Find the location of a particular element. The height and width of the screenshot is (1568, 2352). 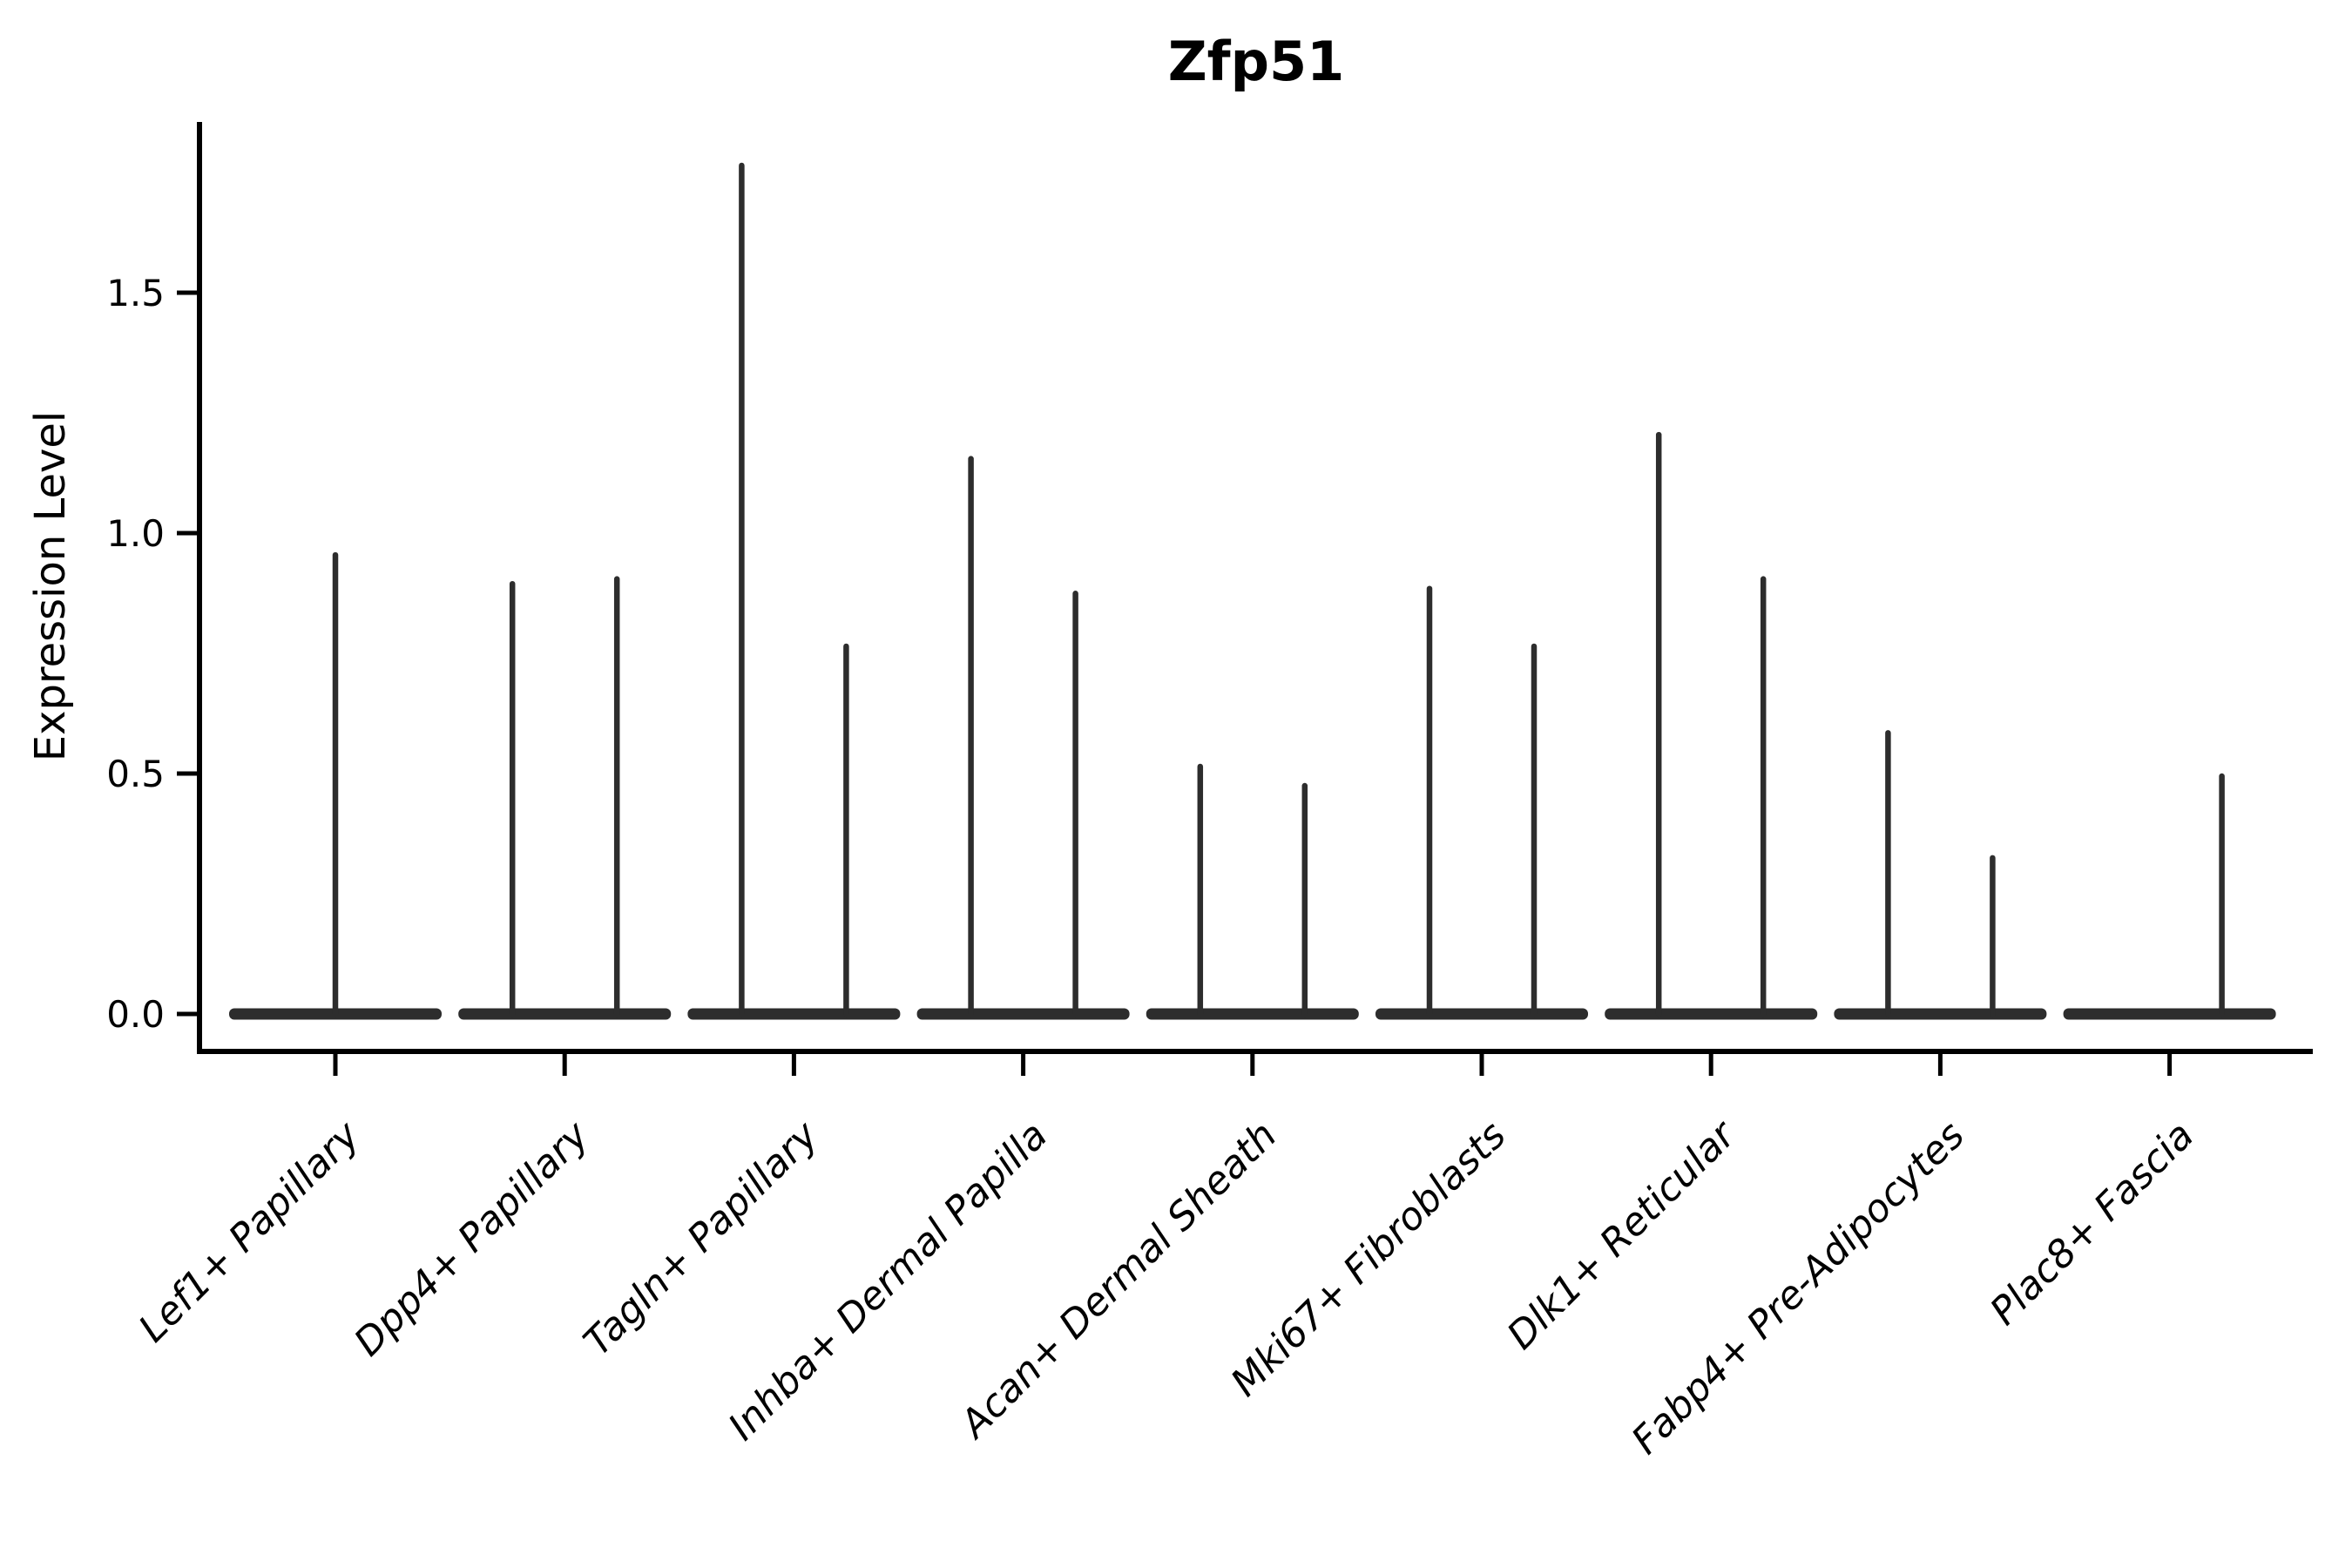

chart-title: Zfp51 is located at coordinates (1256, 61).